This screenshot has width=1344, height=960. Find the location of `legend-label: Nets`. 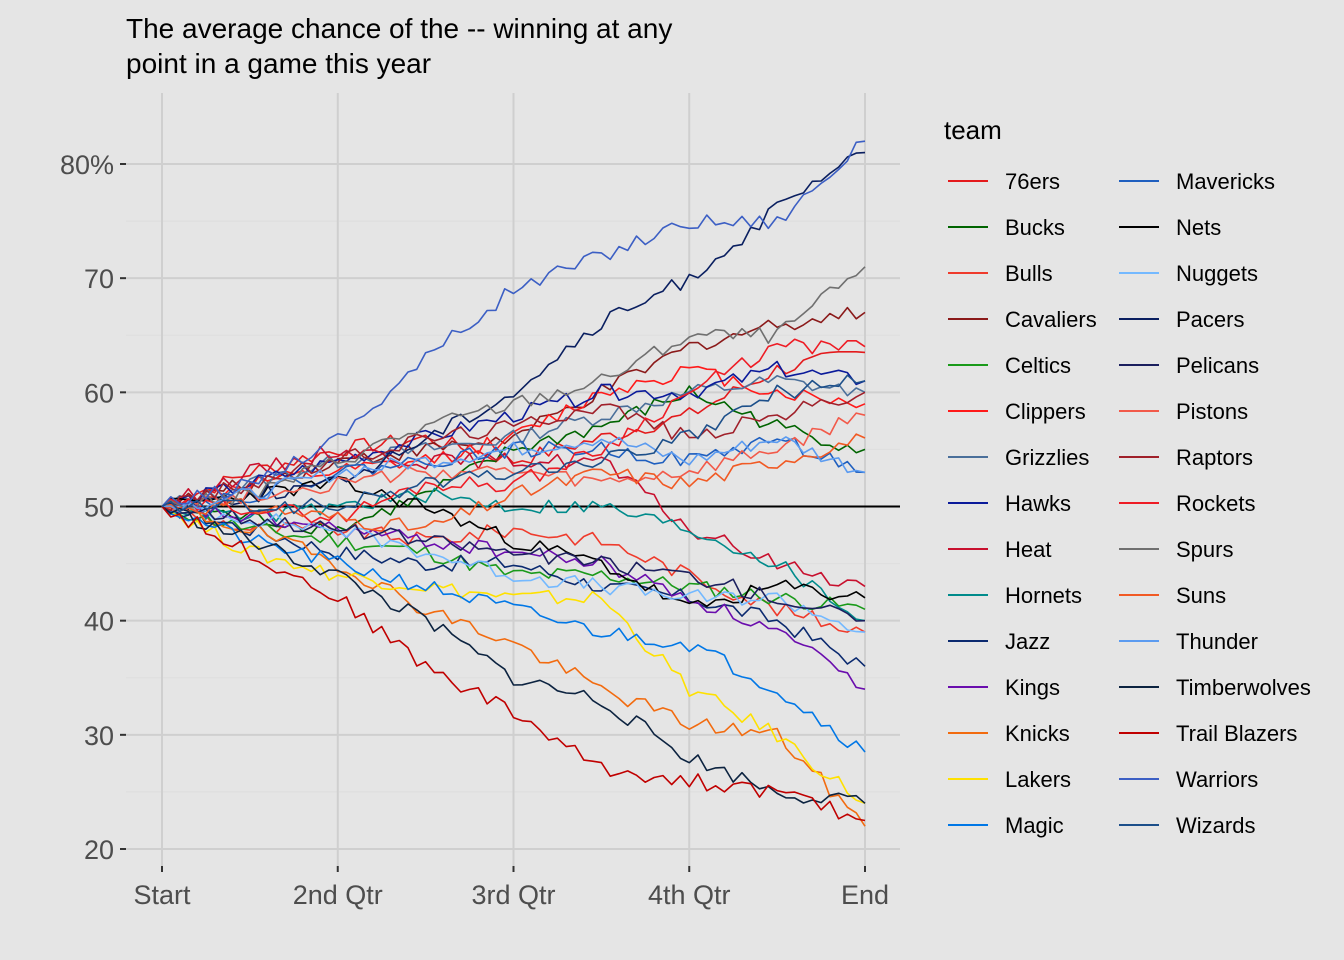

legend-label: Nets is located at coordinates (1198, 227).